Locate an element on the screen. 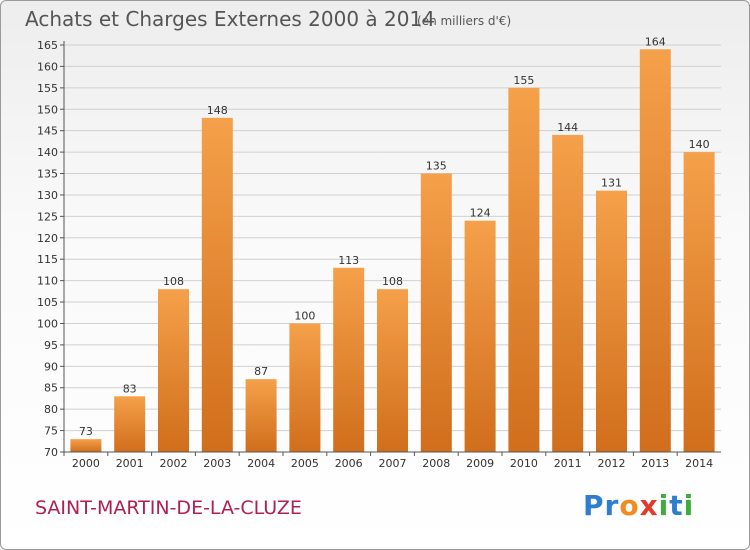 The image size is (750, 550). y-tick-label: 90 is located at coordinates (51, 366).